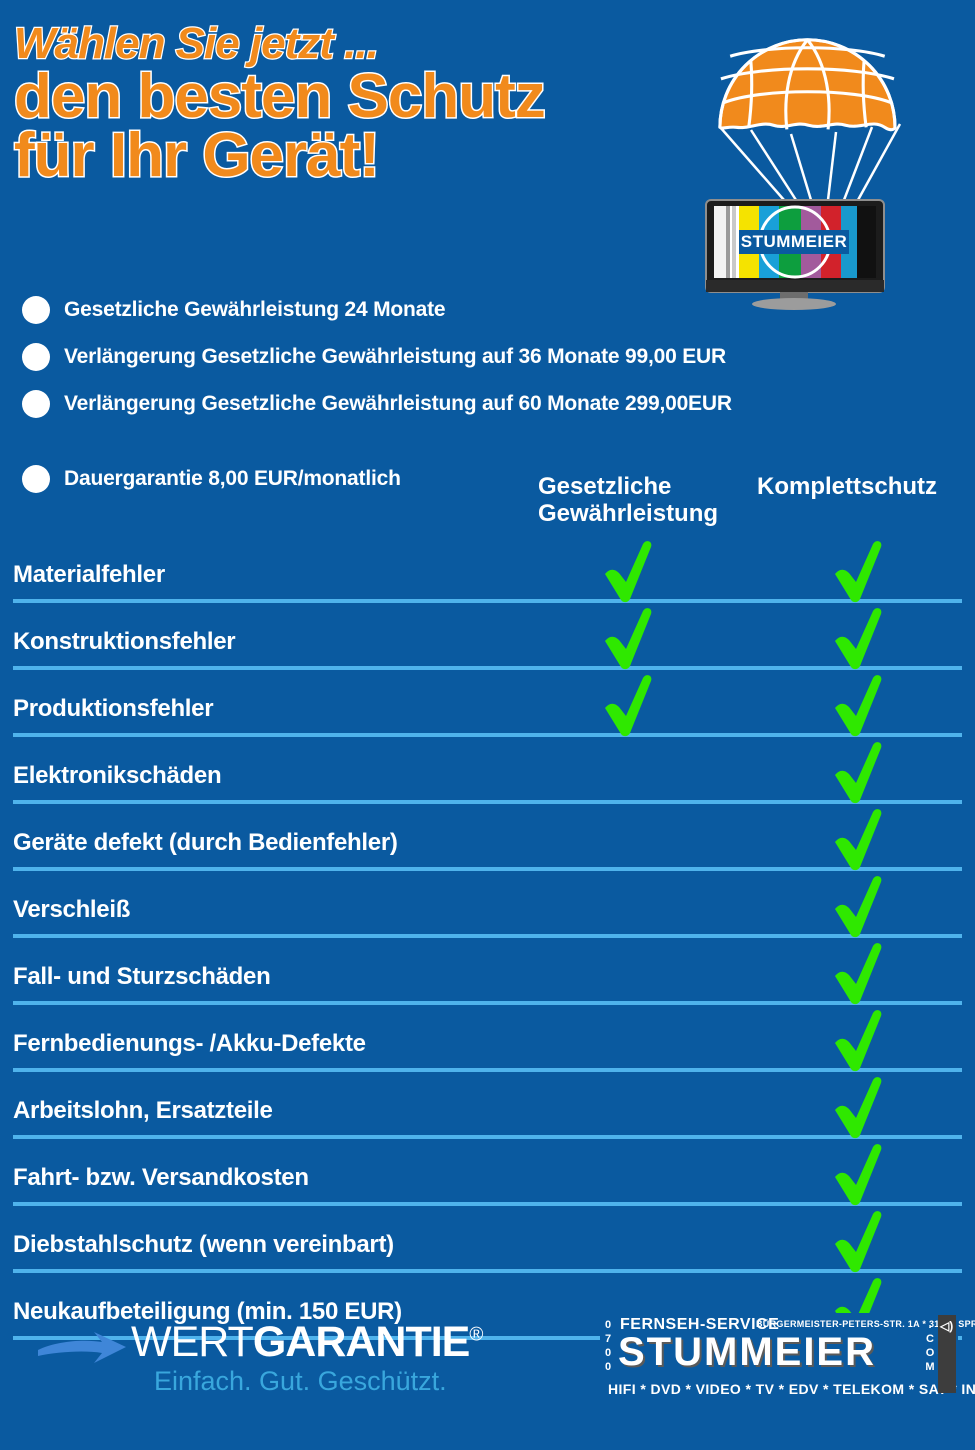 The height and width of the screenshot is (1450, 975). What do you see at coordinates (487, 971) in the screenshot?
I see `table-row: Fall- und Sturzschäden` at bounding box center [487, 971].